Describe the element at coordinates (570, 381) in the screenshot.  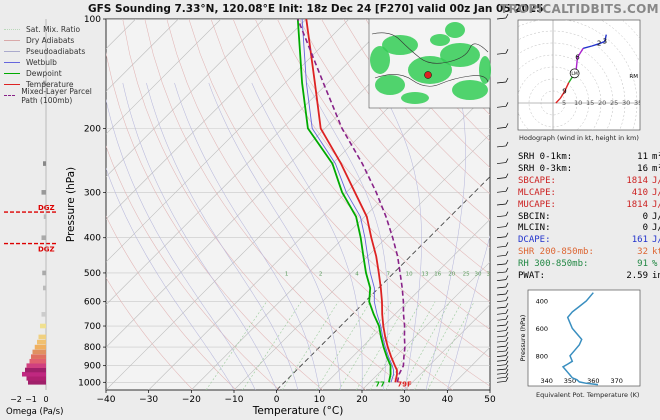
I see `theta-e-x-tick-label: 350` at that location.